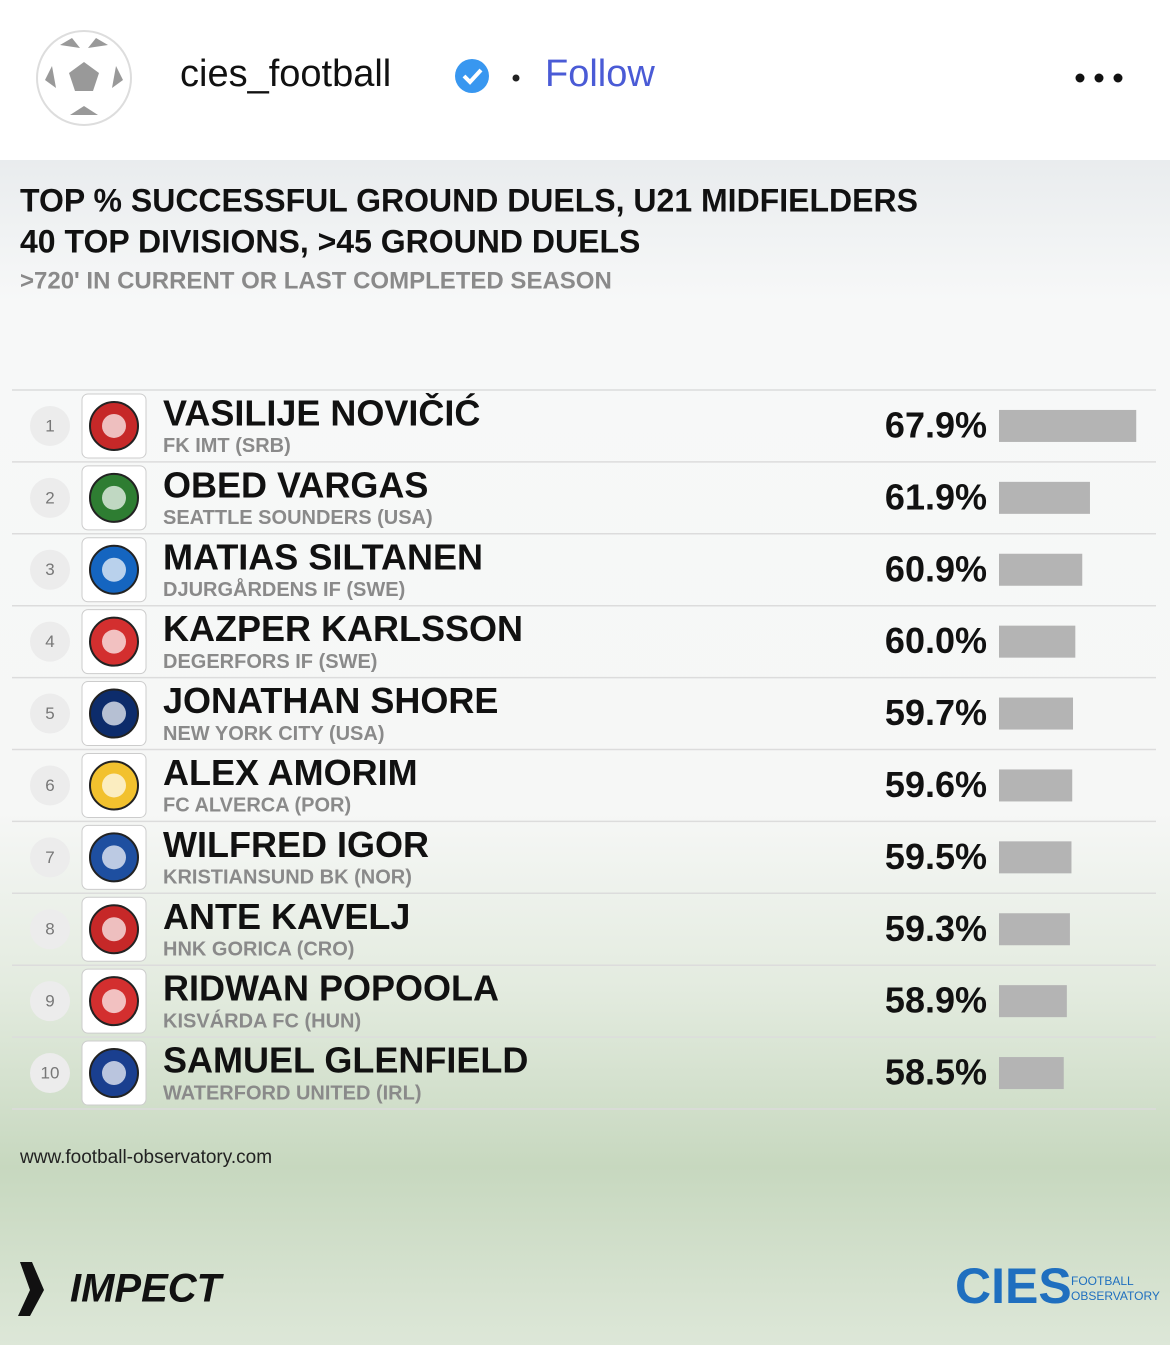 The image size is (1170, 1345). Describe the element at coordinates (298, 518) in the screenshot. I see `club-name: SEATTLE SOUNDERS (USA)` at that location.